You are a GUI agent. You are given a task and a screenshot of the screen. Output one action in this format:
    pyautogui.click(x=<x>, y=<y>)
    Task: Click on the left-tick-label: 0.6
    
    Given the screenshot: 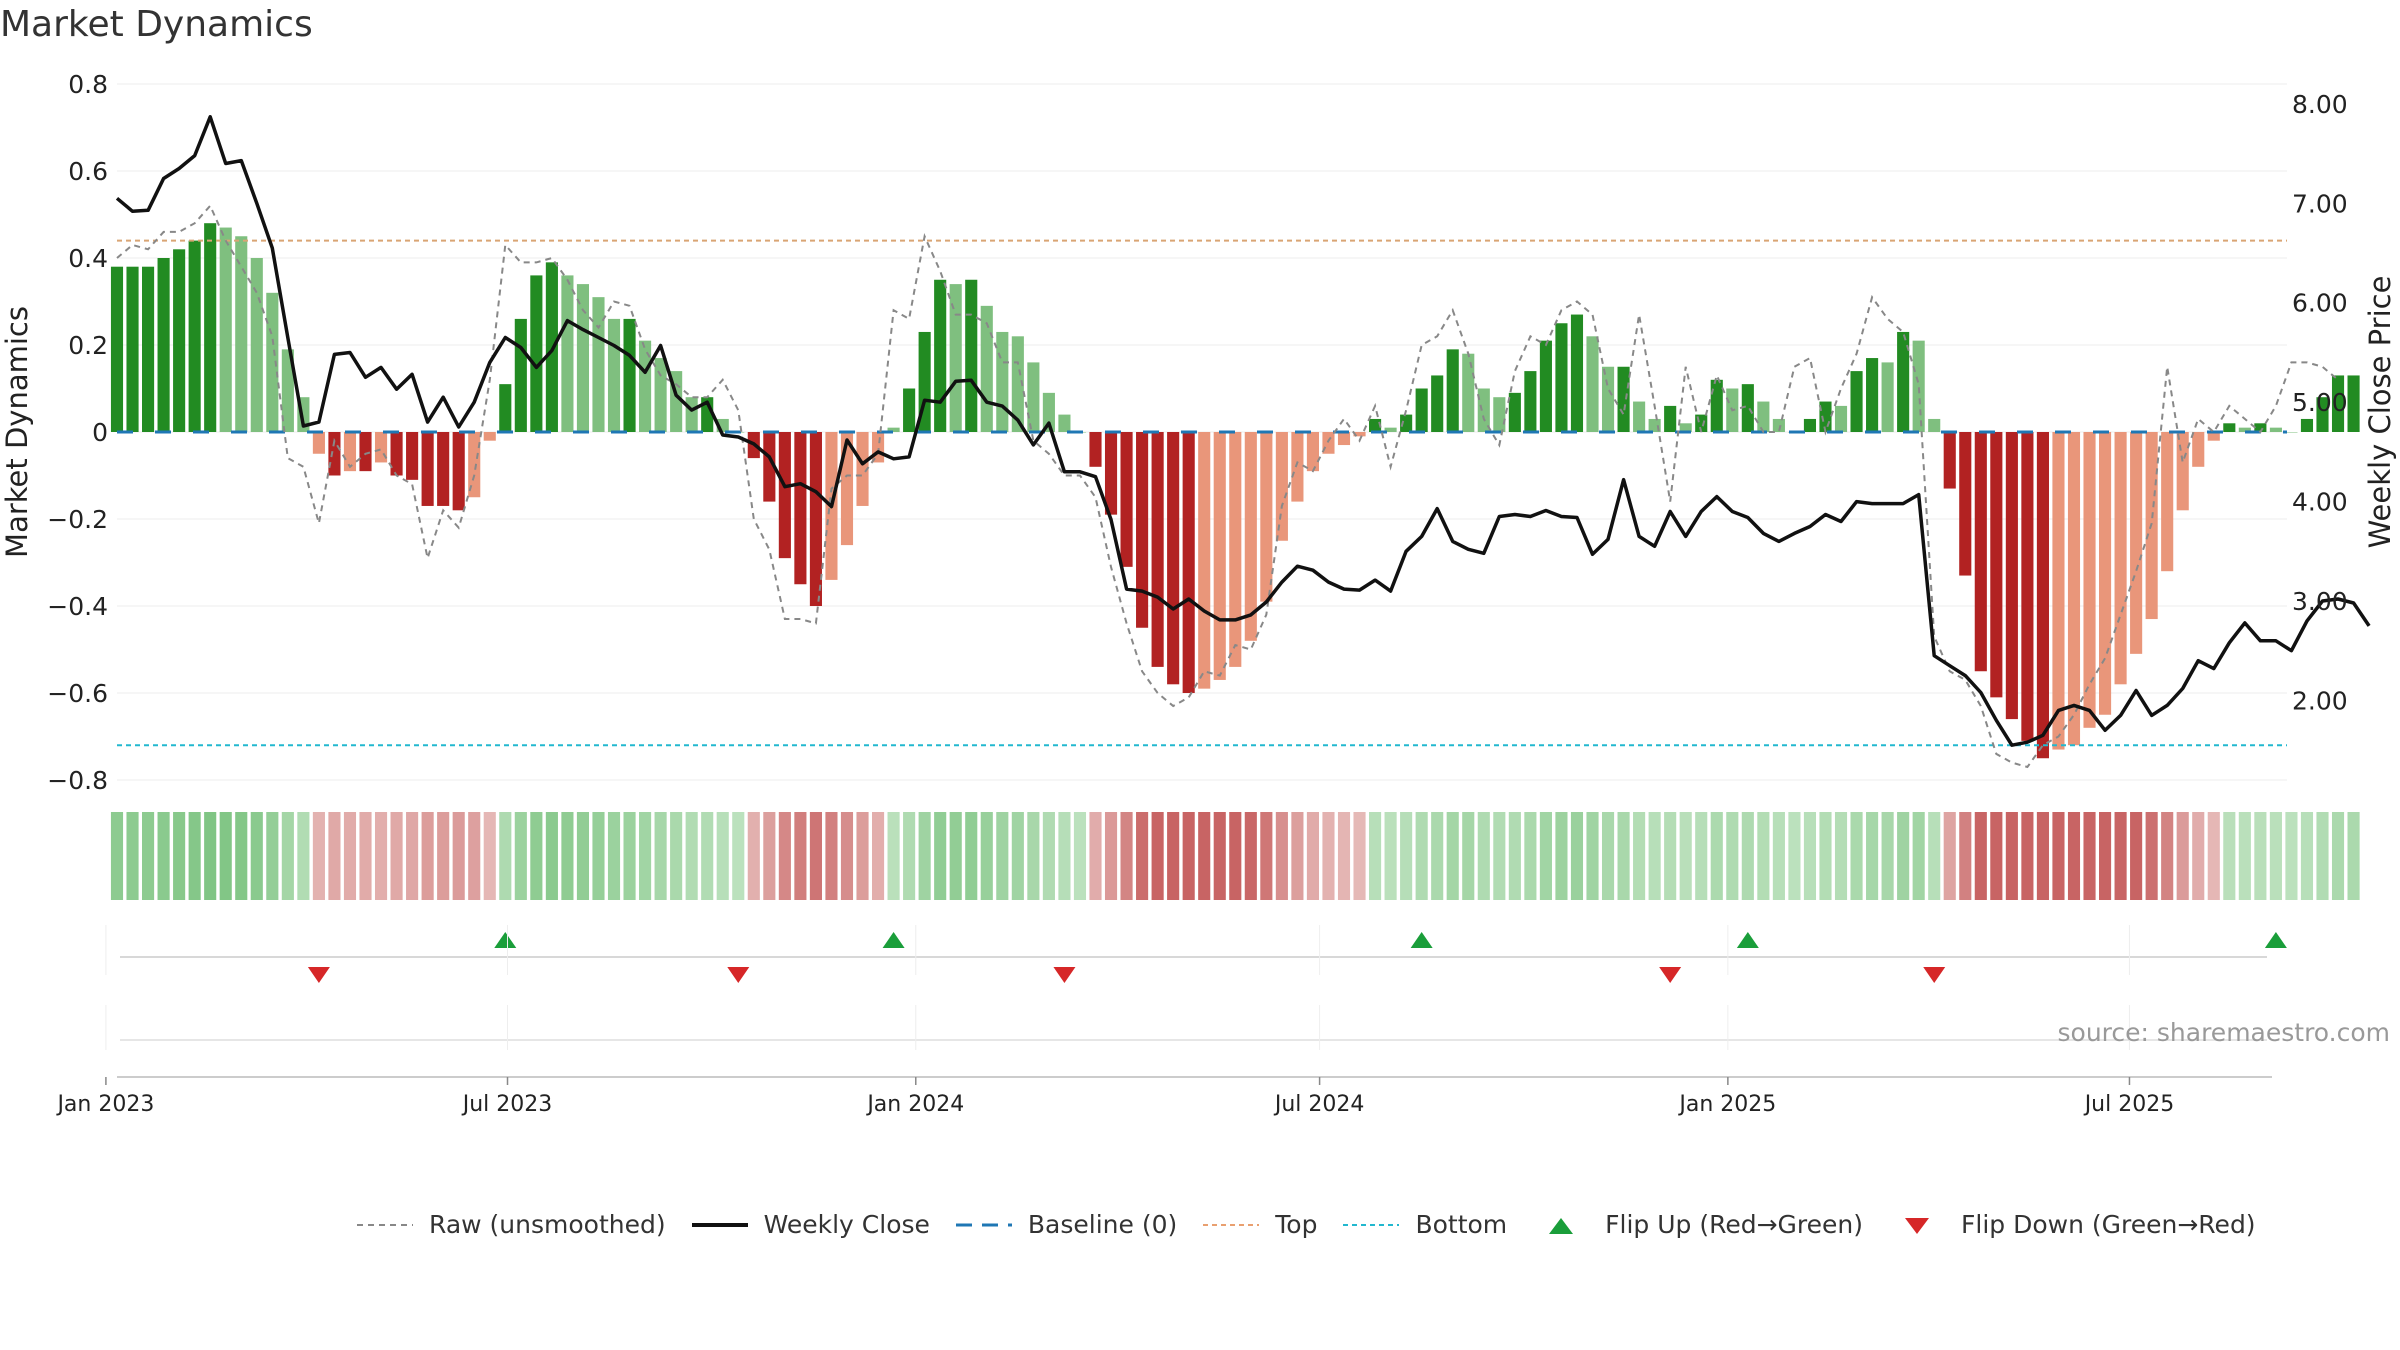 What is the action you would take?
    pyautogui.click(x=88, y=171)
    